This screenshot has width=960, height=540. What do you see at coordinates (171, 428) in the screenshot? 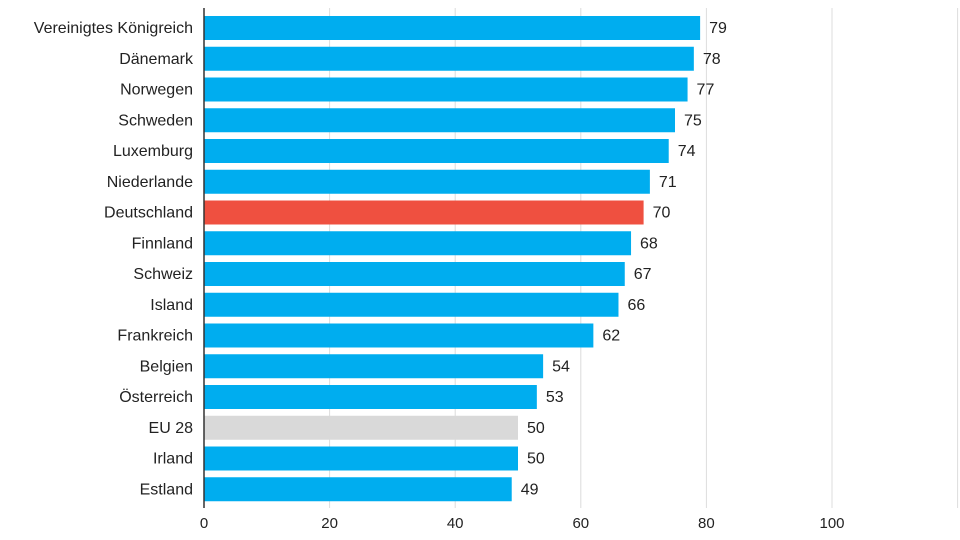
I see `category-label: EU 28` at bounding box center [171, 428].